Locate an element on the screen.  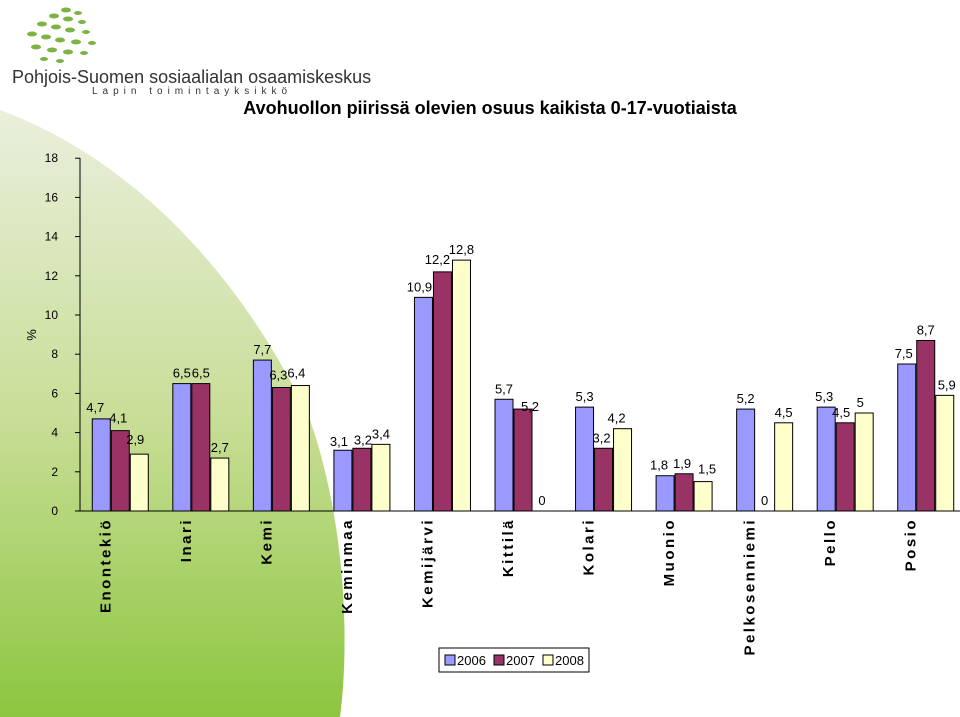
data-label: 6,4 is located at coordinates (296, 373).